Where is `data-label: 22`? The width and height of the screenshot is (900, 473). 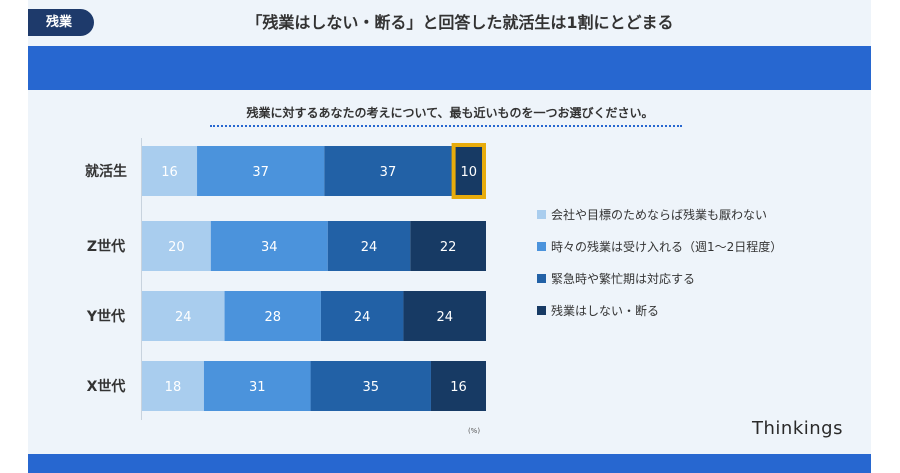 data-label: 22 is located at coordinates (448, 247).